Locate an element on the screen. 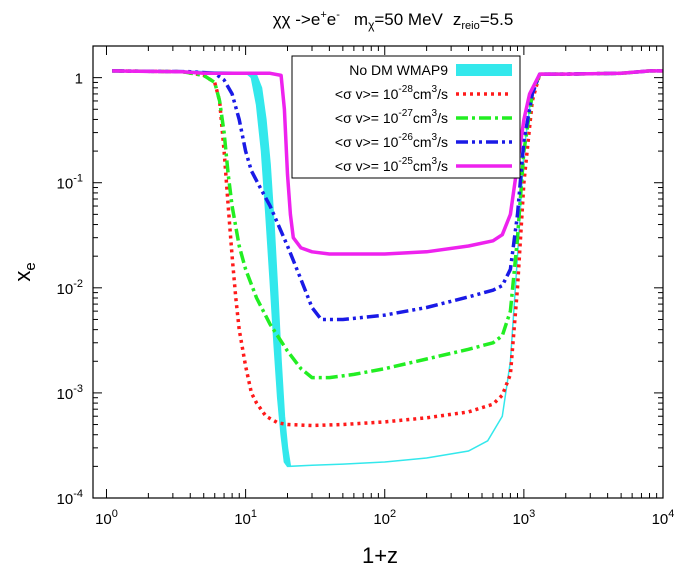 The width and height of the screenshot is (686, 571). x-tick-label: 10⁰ is located at coordinates (106, 518).